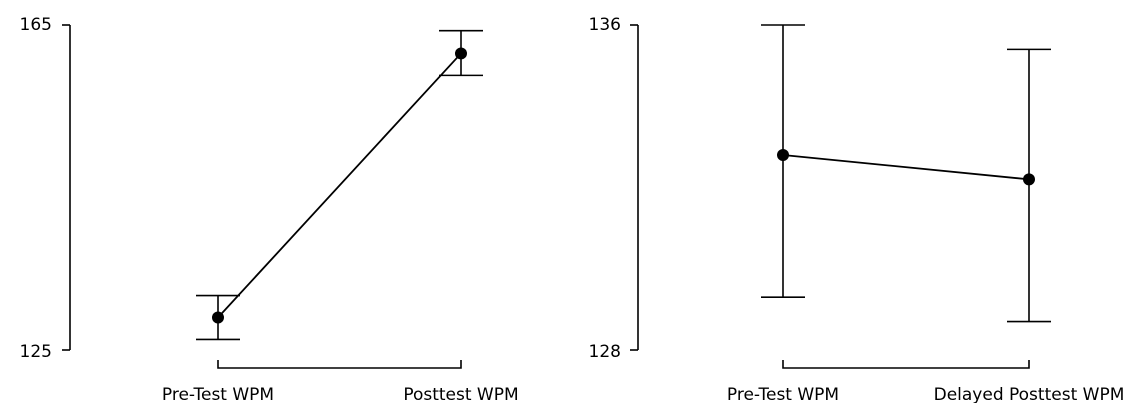  What do you see at coordinates (36, 25) in the screenshot?
I see `y-tick-label-top: 165` at bounding box center [36, 25].